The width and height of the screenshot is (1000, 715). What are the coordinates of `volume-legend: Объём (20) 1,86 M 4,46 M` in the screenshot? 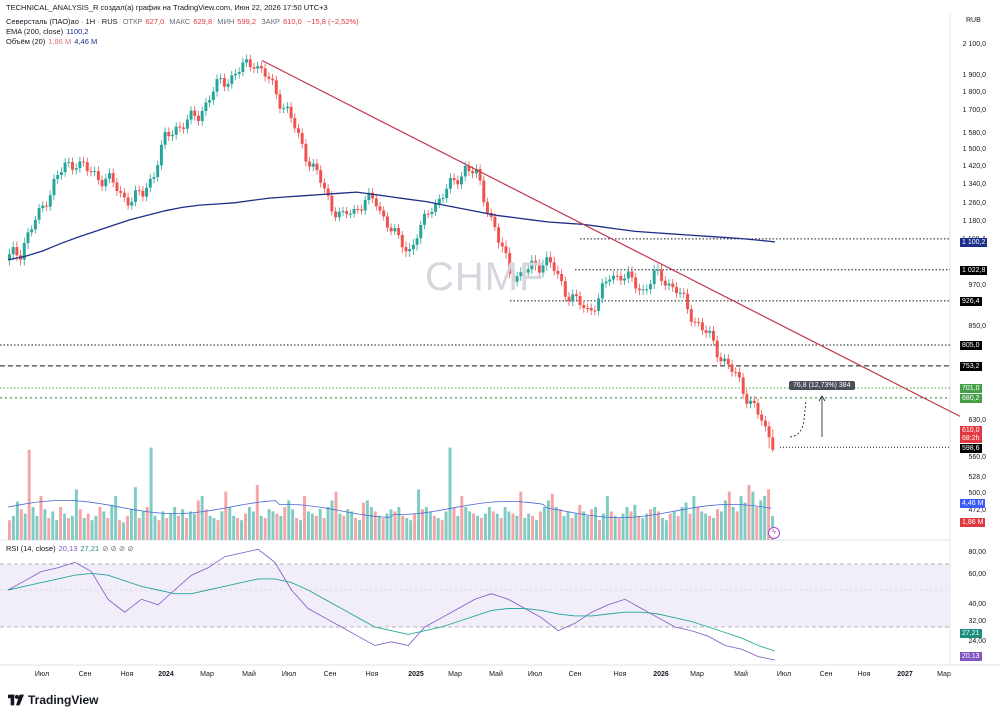 It's located at (53, 42).